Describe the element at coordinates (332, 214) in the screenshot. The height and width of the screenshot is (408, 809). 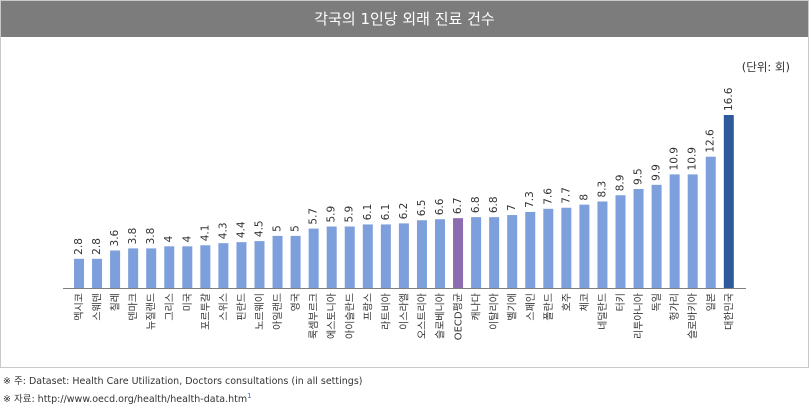
I see `value-label-14: 5.9` at that location.